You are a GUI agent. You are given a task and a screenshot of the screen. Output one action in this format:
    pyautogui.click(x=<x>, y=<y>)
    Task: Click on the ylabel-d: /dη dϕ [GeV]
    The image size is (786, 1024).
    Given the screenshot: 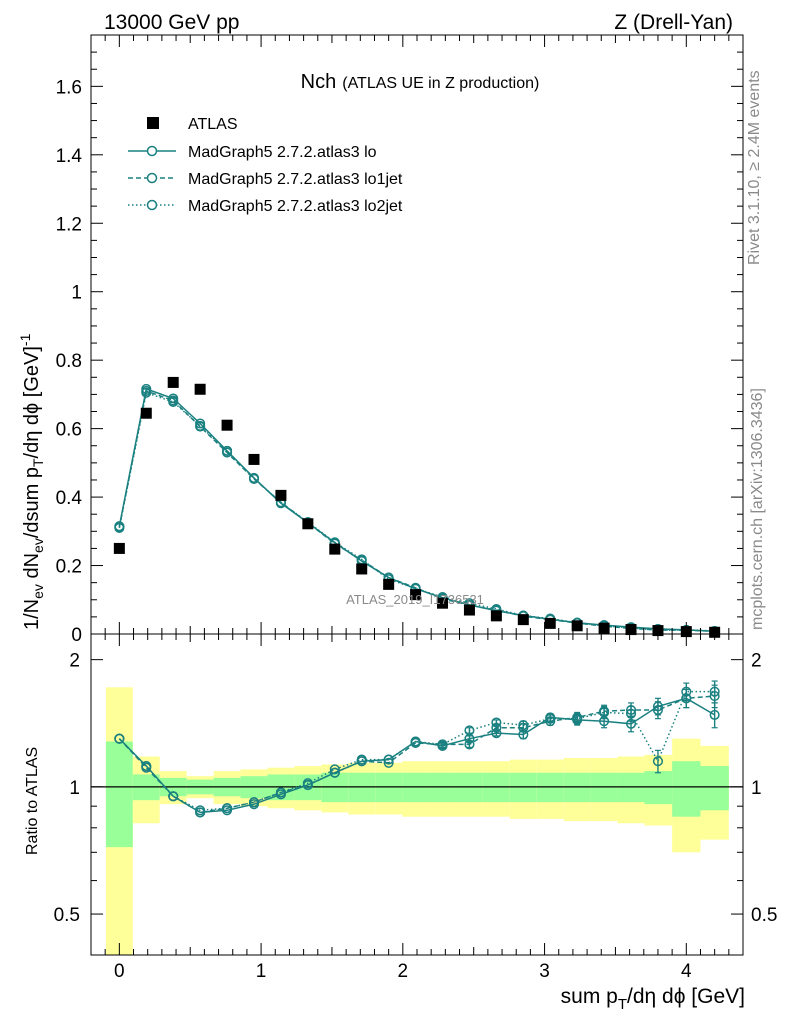 What is the action you would take?
    pyautogui.click(x=32, y=402)
    